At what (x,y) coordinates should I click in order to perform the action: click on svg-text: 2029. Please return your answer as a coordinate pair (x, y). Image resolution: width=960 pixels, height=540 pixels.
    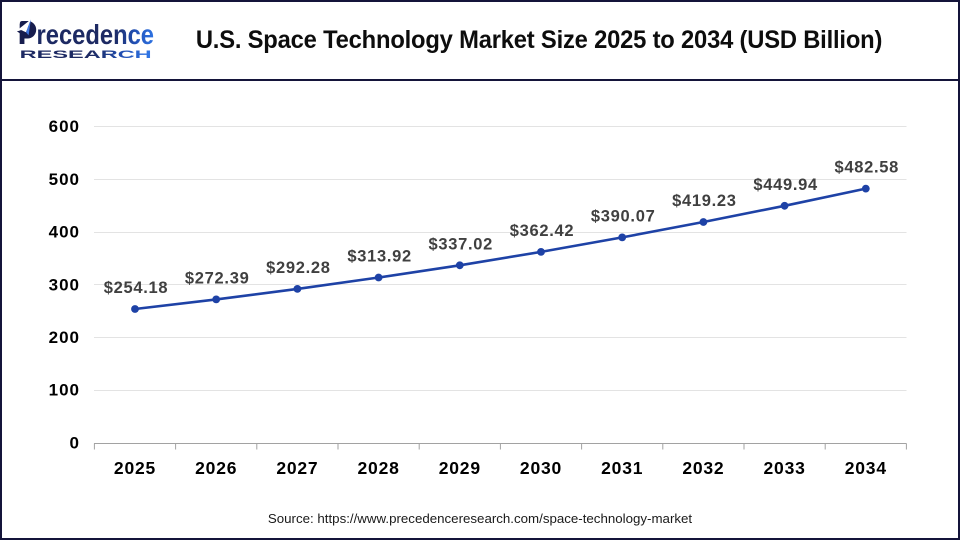
    Looking at the image, I should click on (460, 468).